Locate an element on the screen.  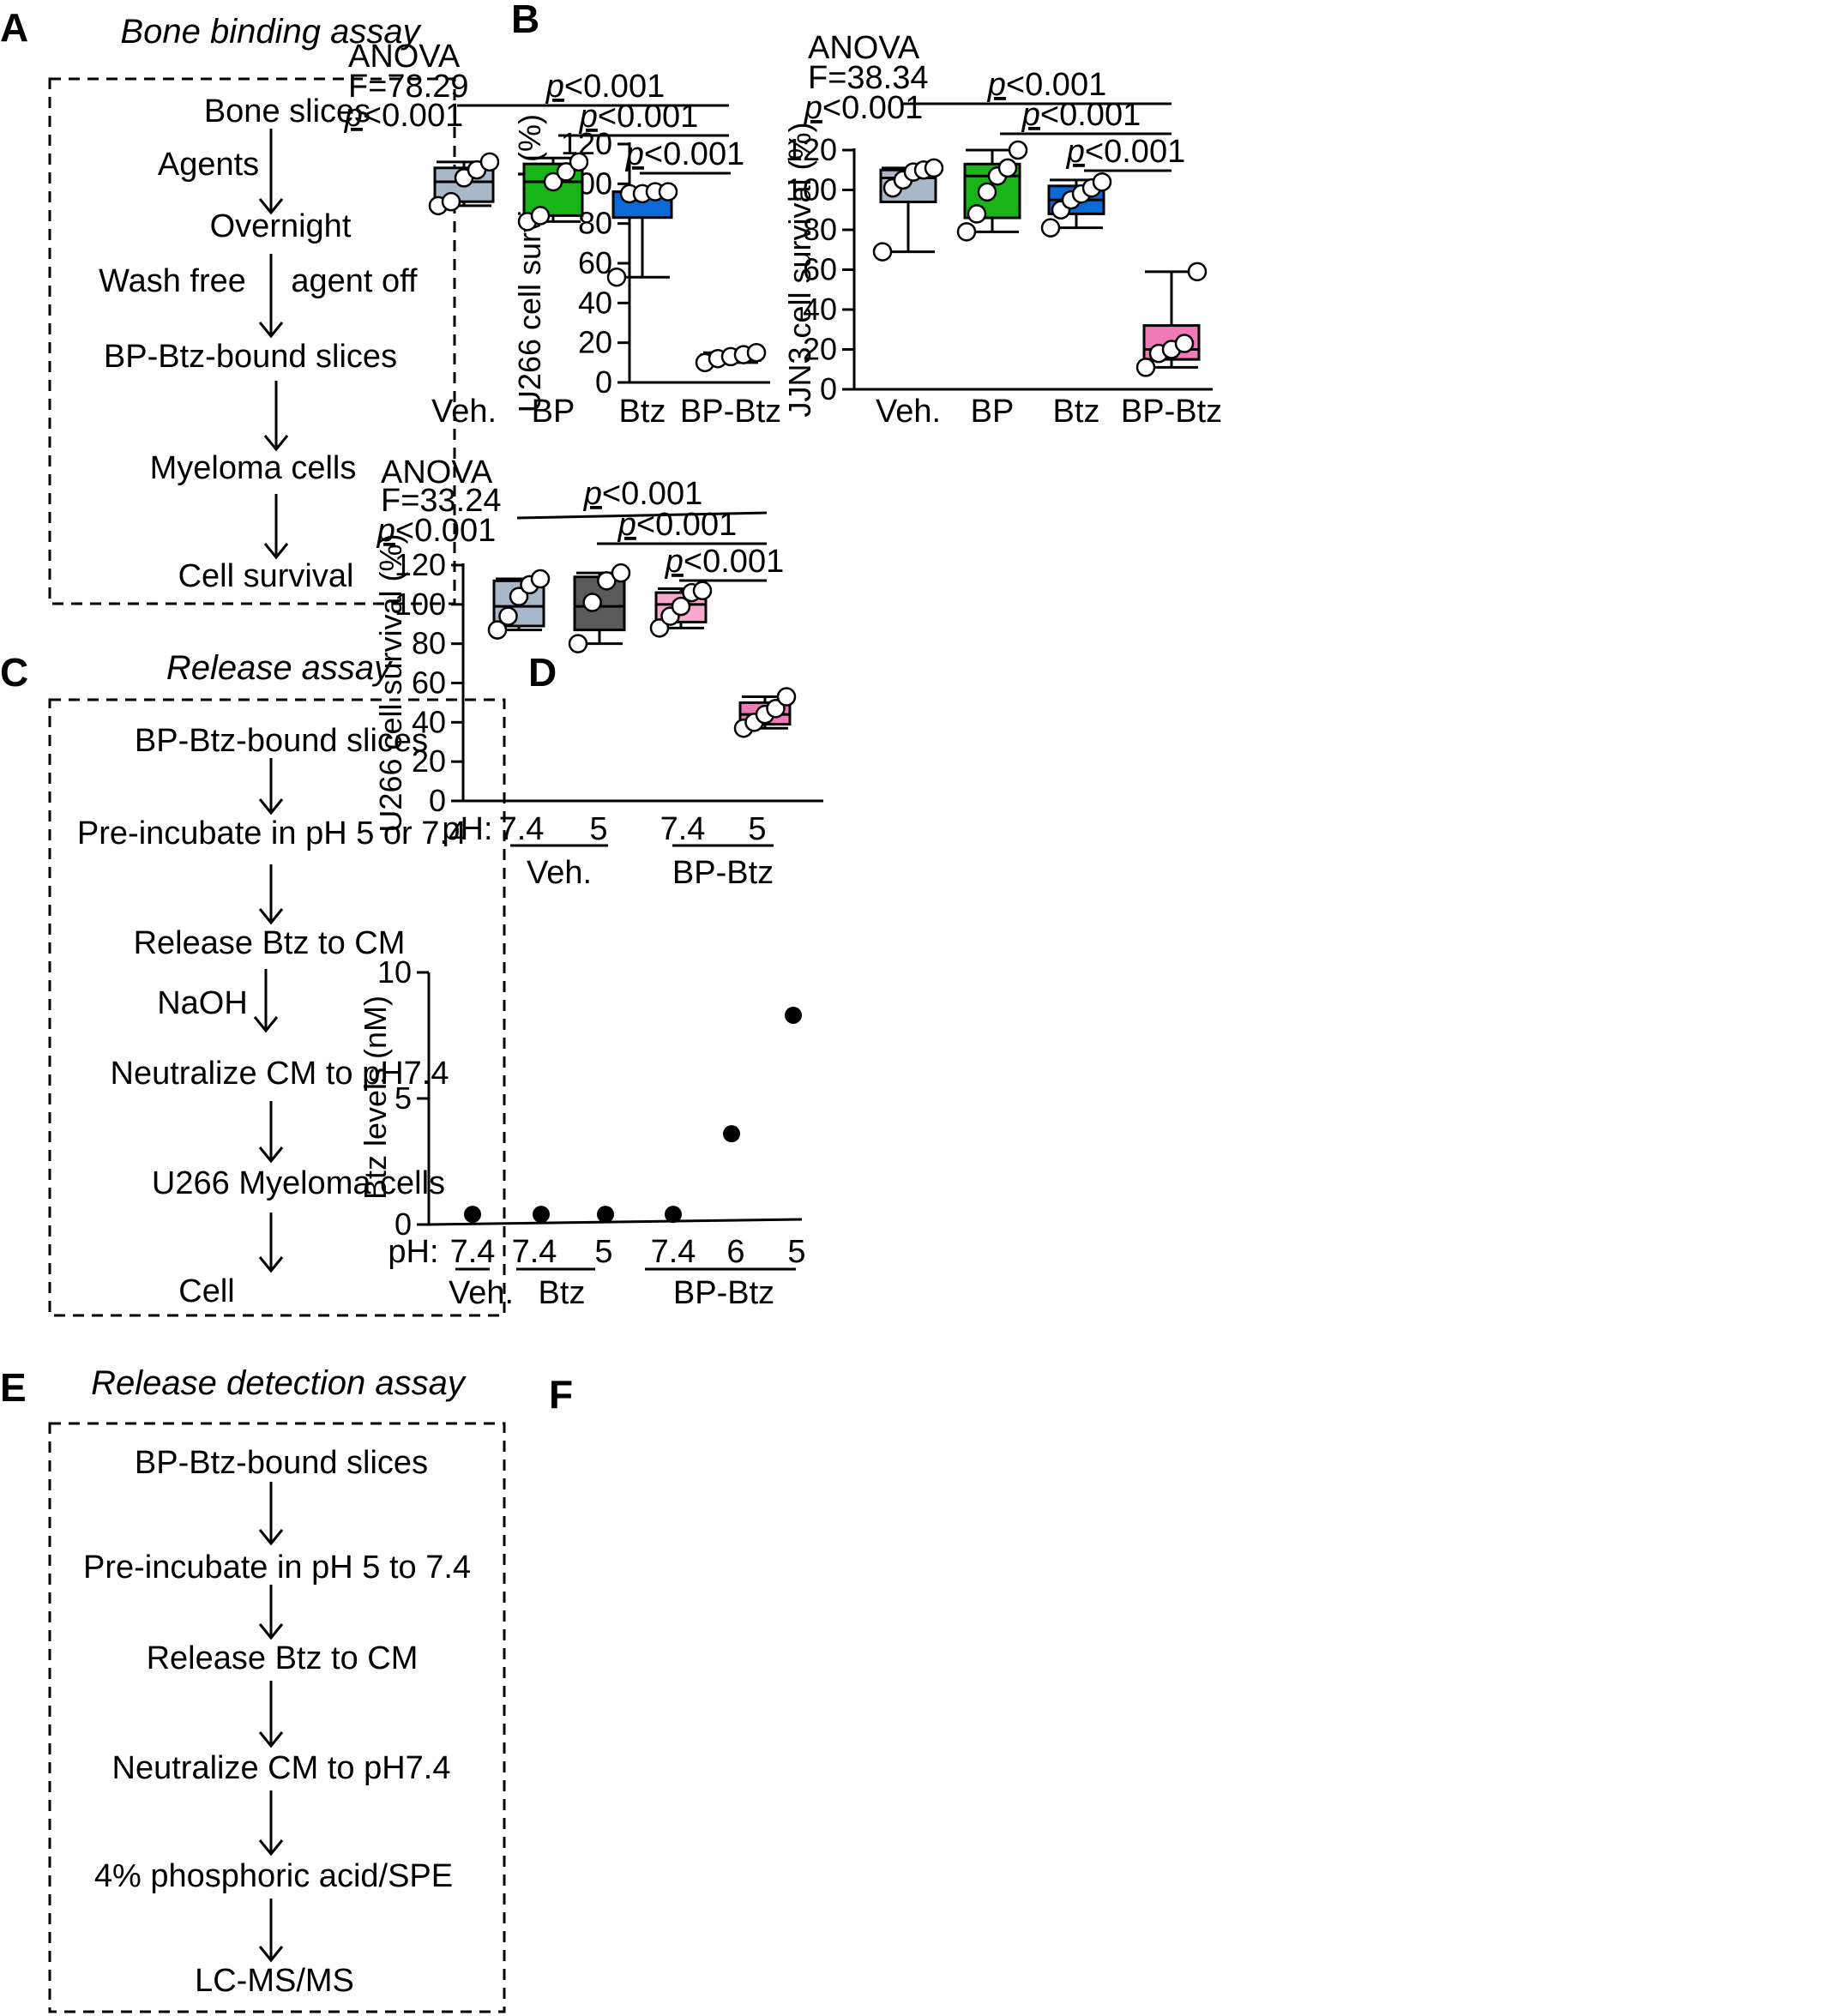
panel-e-box is located at coordinates (277, 1717).